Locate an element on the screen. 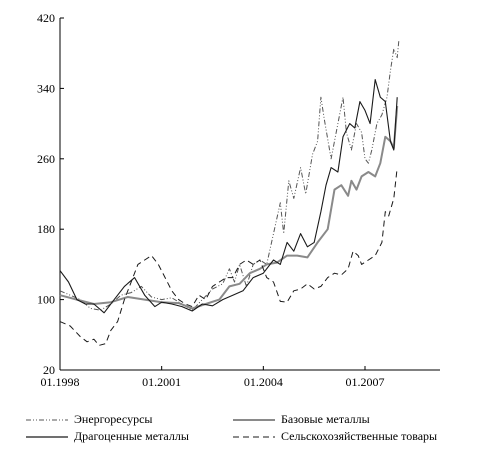 The width and height of the screenshot is (488, 454). y-tick-label: 20 is located at coordinates (49, 370).